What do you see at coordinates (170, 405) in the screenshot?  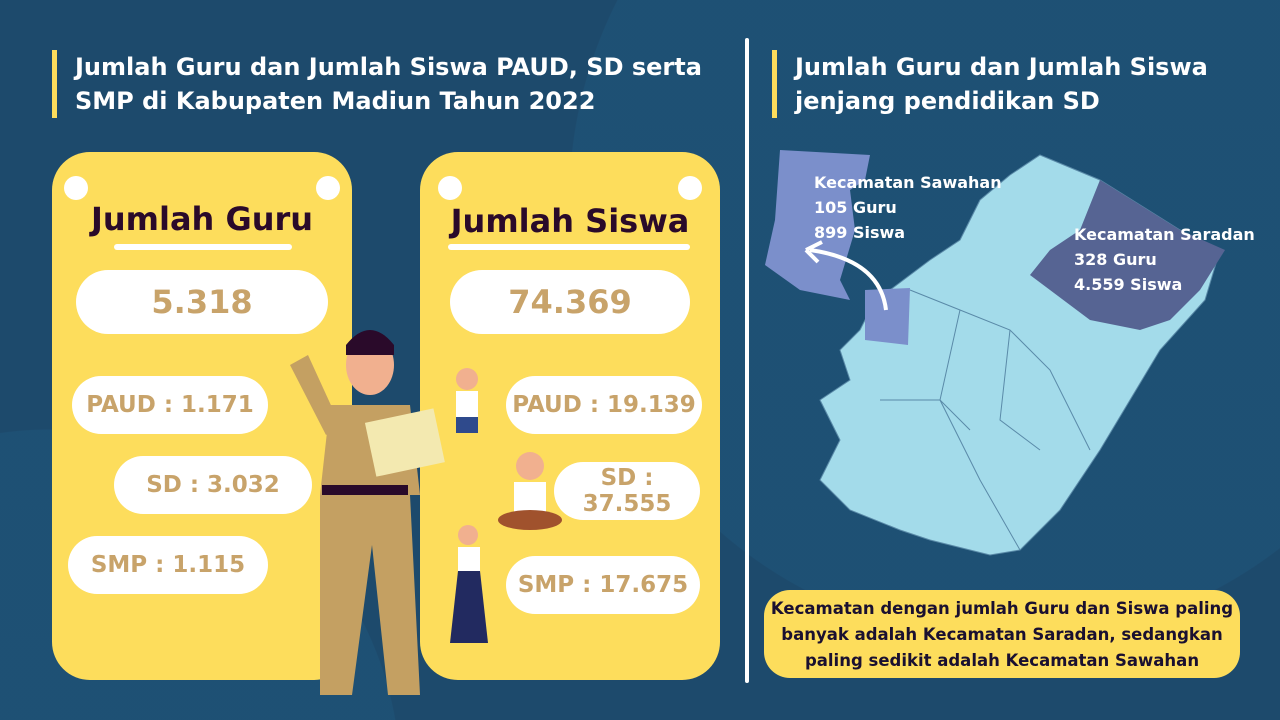 I see `guru-paud: PAUD : 1.171` at bounding box center [170, 405].